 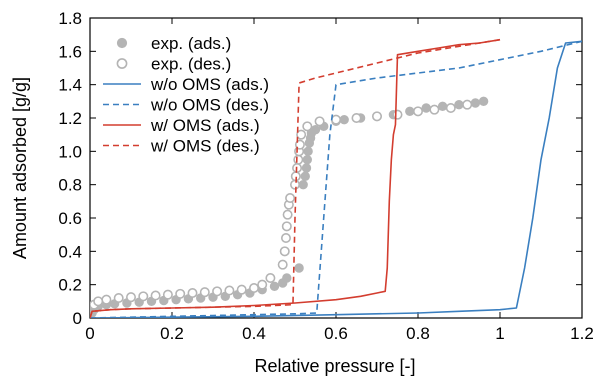 What do you see at coordinates (122, 63) in the screenshot?
I see `legend-marker-exp-des` at bounding box center [122, 63].